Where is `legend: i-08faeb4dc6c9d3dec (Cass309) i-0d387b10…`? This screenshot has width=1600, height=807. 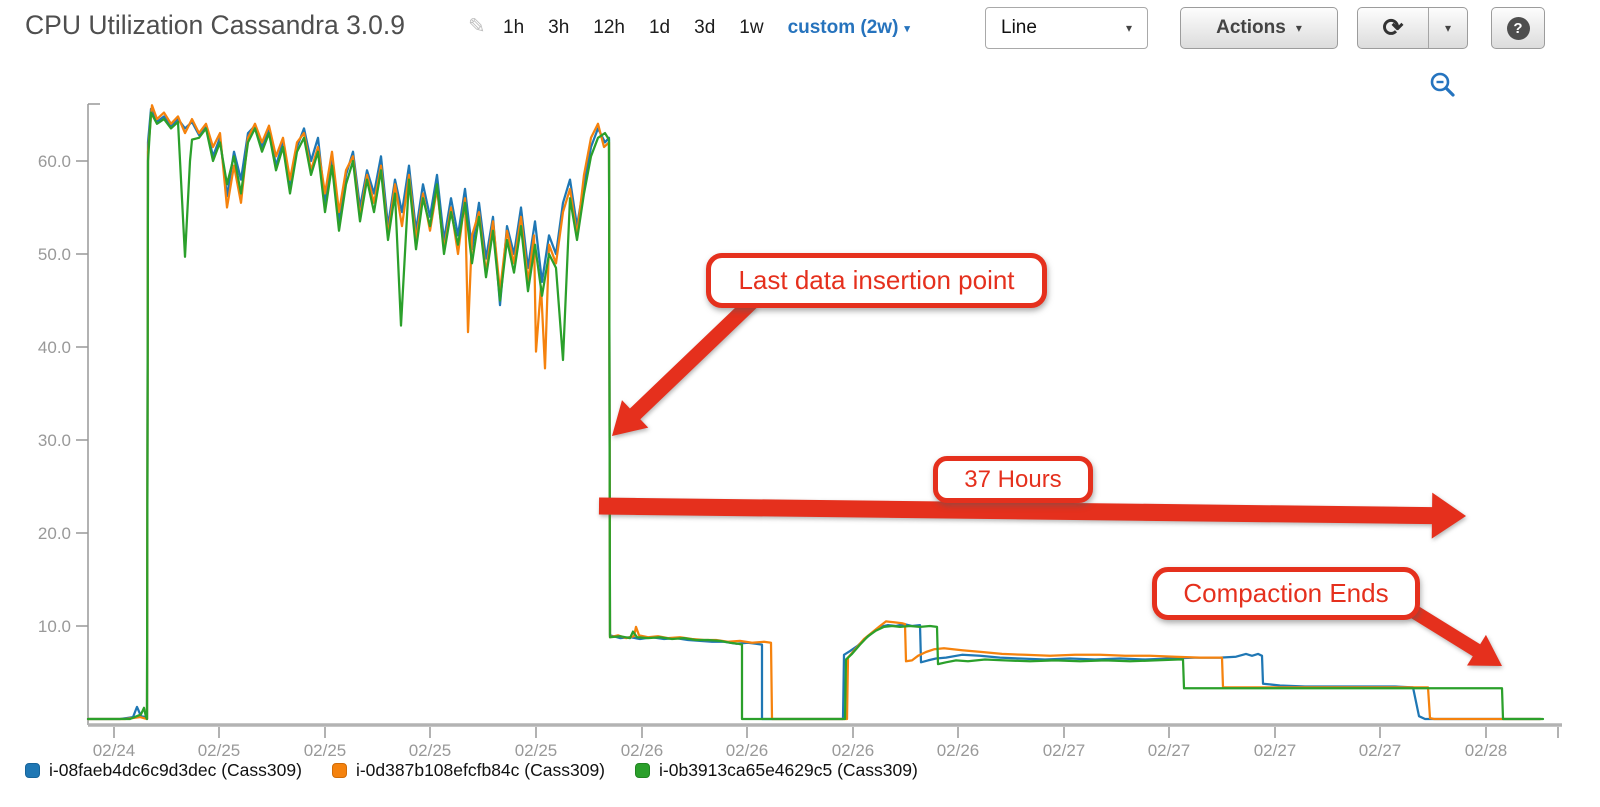
legend: i-08faeb4dc6c9d3dec (Cass309) i-0d387b10… is located at coordinates (471, 770).